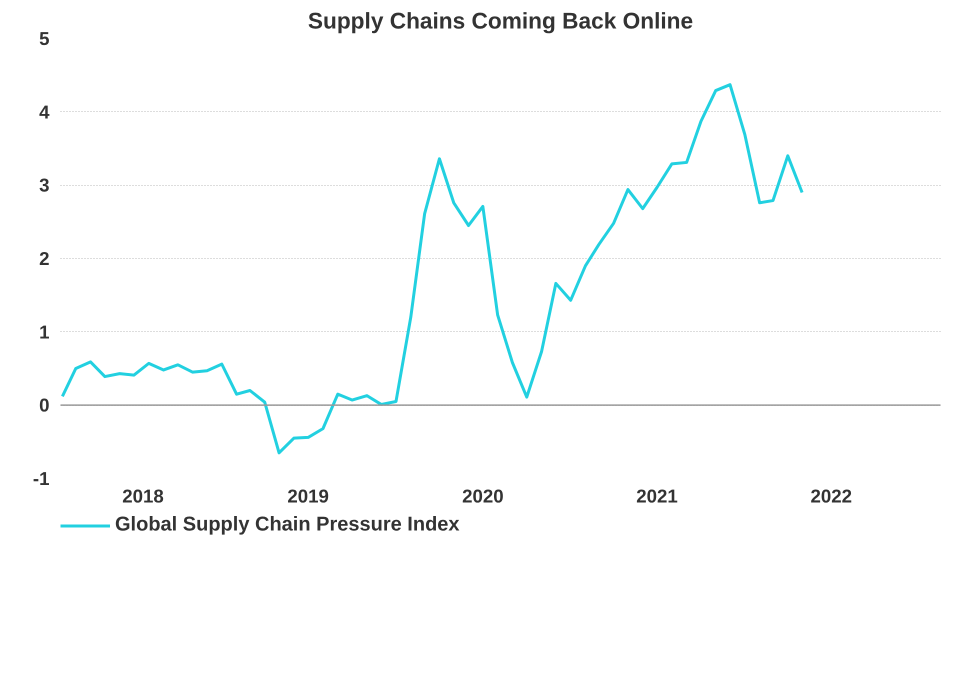 This screenshot has width=974, height=688. Describe the element at coordinates (44, 258) in the screenshot. I see `y-tick-label: 2` at that location.